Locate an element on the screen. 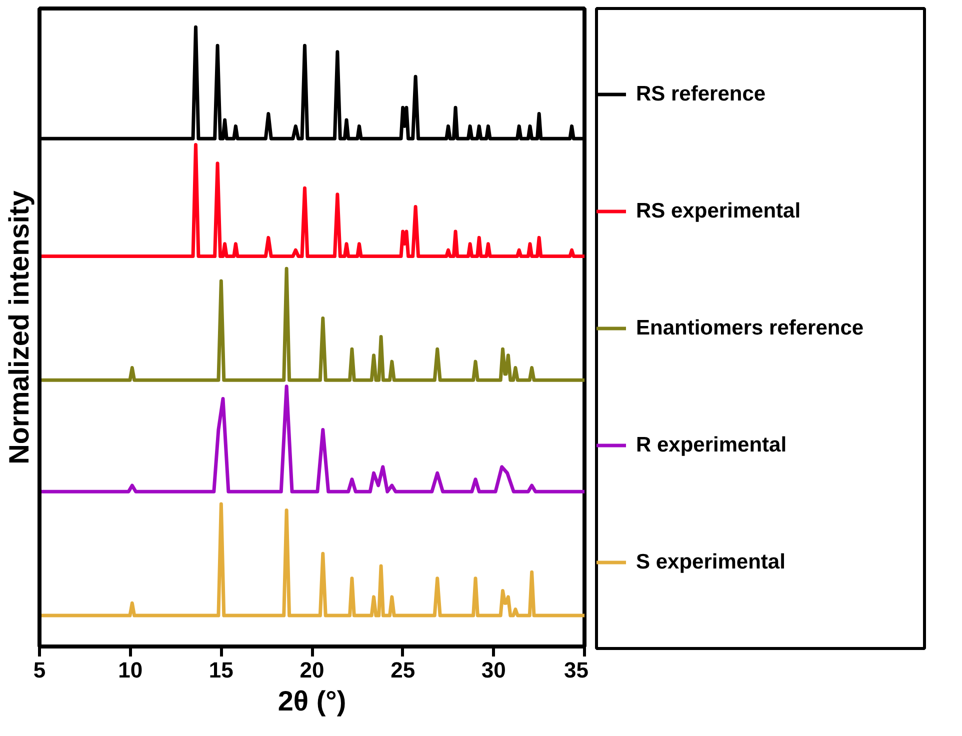  x-tick-label: 10 is located at coordinates (130, 670).